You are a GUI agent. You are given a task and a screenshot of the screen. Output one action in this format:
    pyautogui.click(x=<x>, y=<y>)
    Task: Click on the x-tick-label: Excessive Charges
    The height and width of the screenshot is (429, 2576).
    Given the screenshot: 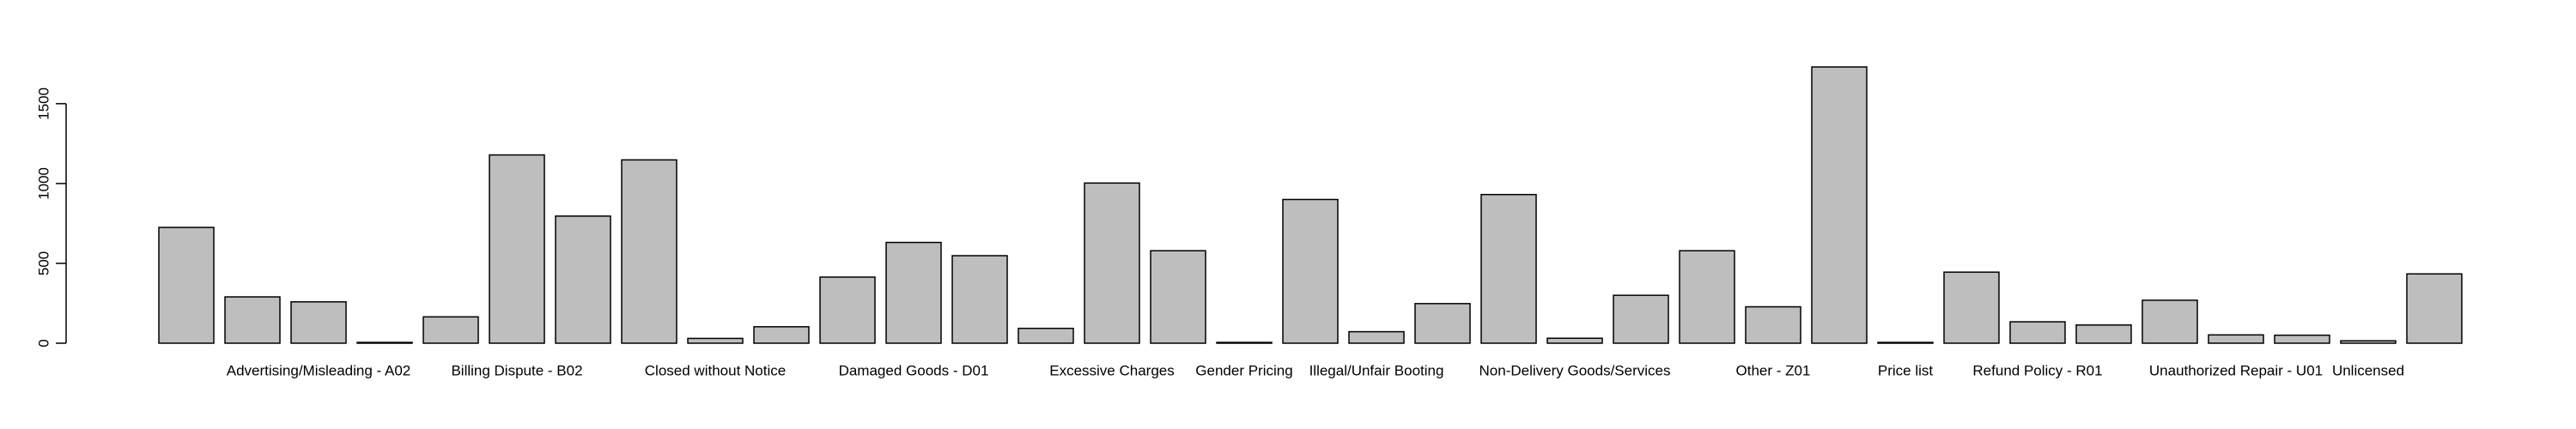 What is the action you would take?
    pyautogui.click(x=1112, y=370)
    